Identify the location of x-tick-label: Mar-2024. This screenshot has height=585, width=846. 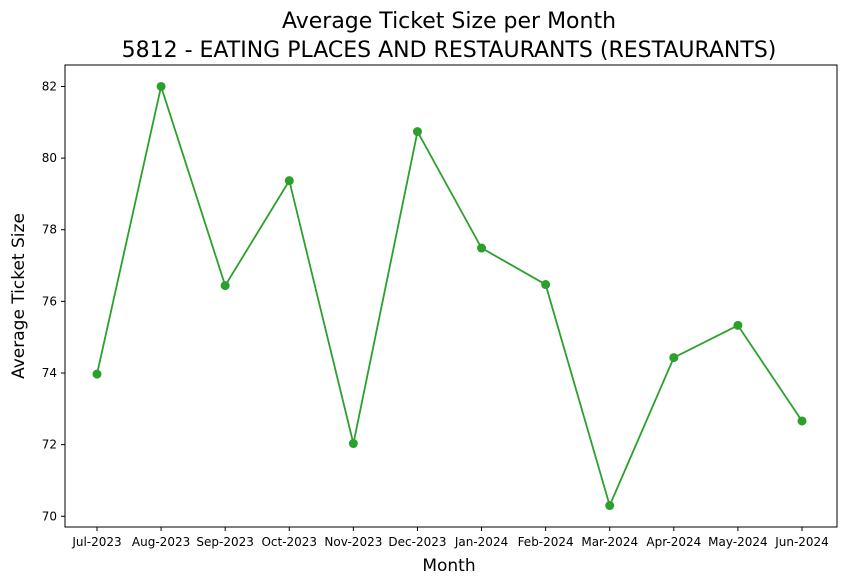
(609, 542).